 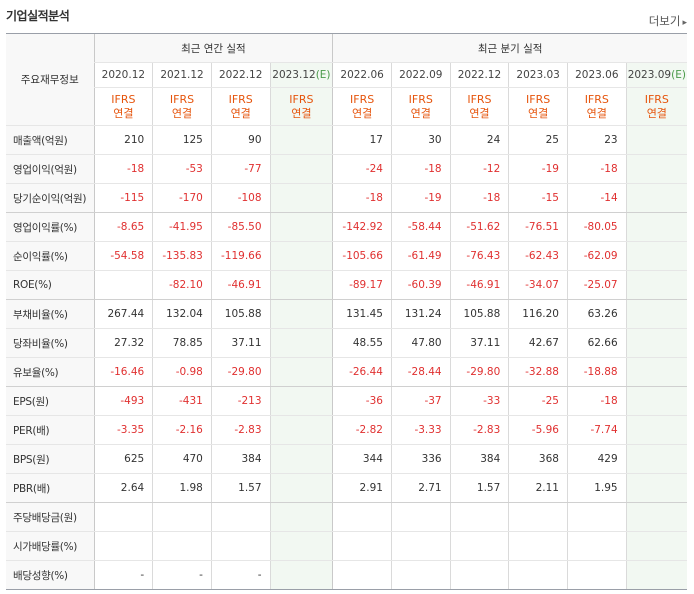 I want to click on table-cell: -46.91, so click(x=240, y=285).